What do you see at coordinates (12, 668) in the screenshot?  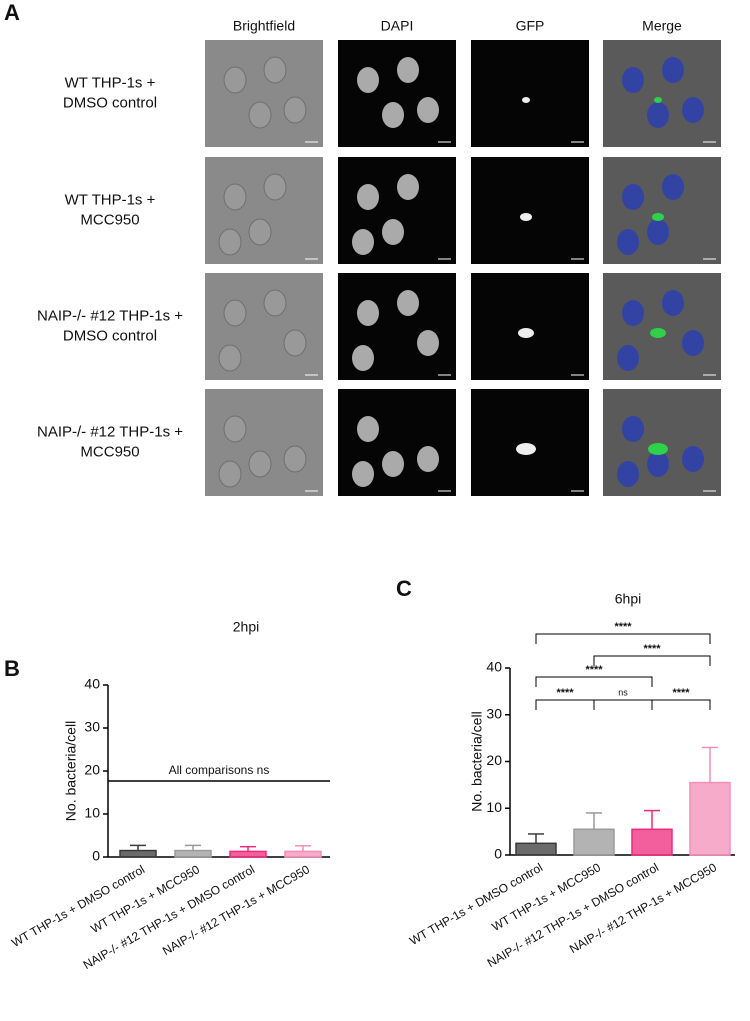 I see `panel-letter: B` at bounding box center [12, 668].